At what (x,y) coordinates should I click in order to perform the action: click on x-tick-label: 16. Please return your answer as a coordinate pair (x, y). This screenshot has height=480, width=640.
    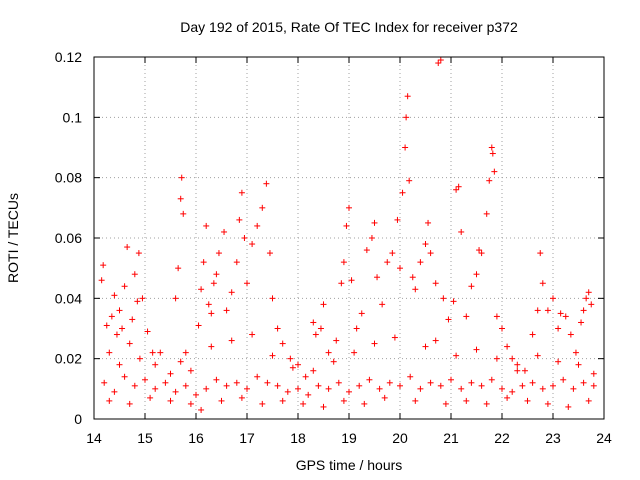
    Looking at the image, I should click on (196, 438).